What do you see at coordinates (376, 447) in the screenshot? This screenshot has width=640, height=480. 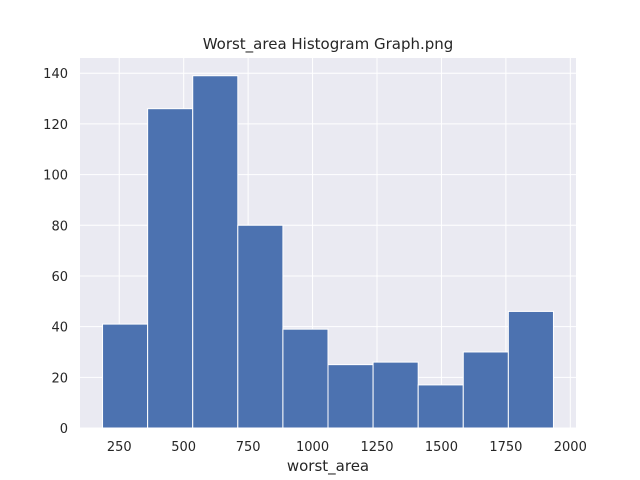 I see `x-tick-label: 1250` at bounding box center [376, 447].